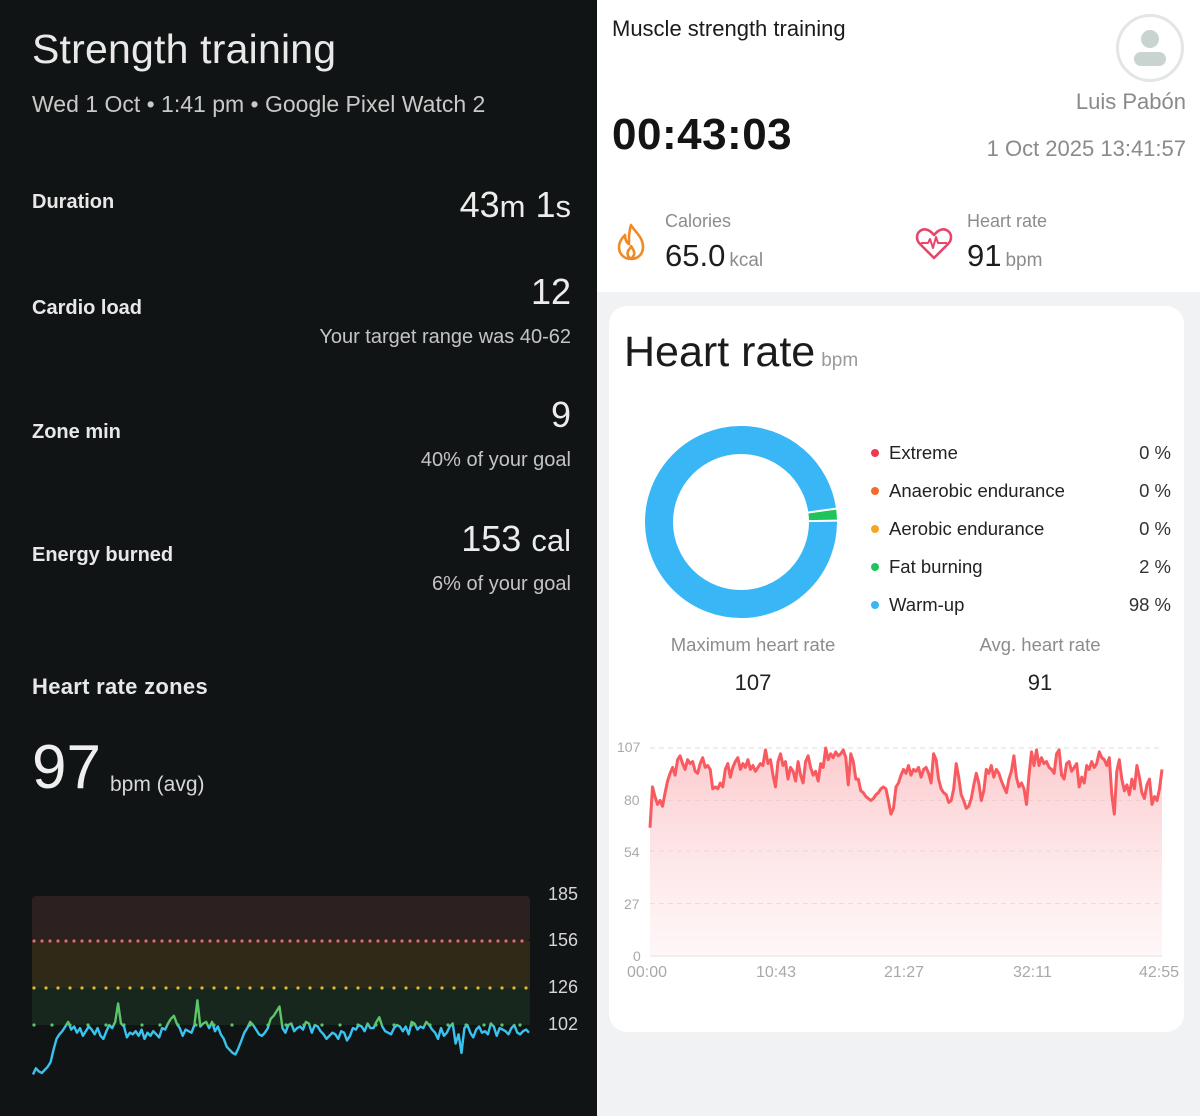 The image size is (1200, 1116). I want to click on avg-heart-rate-value: 97, so click(66, 767).